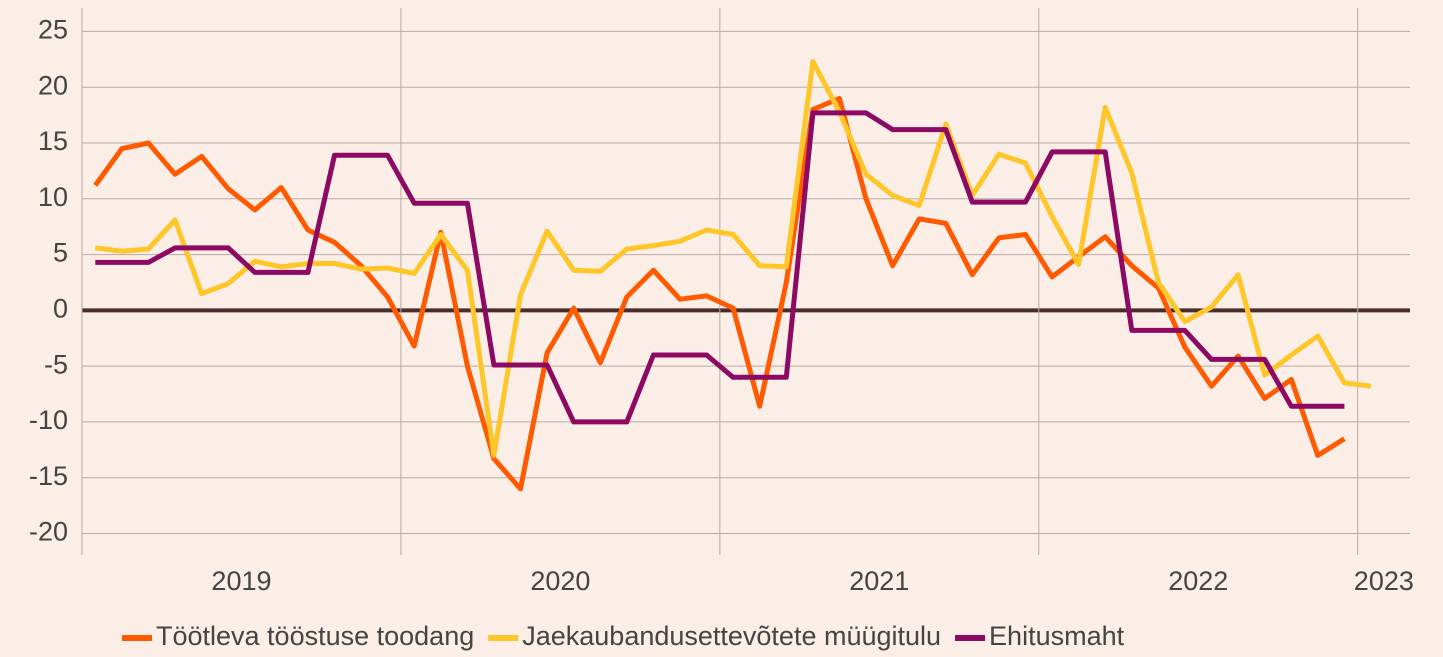  I want to click on x-tick-label: 2019, so click(241, 581).